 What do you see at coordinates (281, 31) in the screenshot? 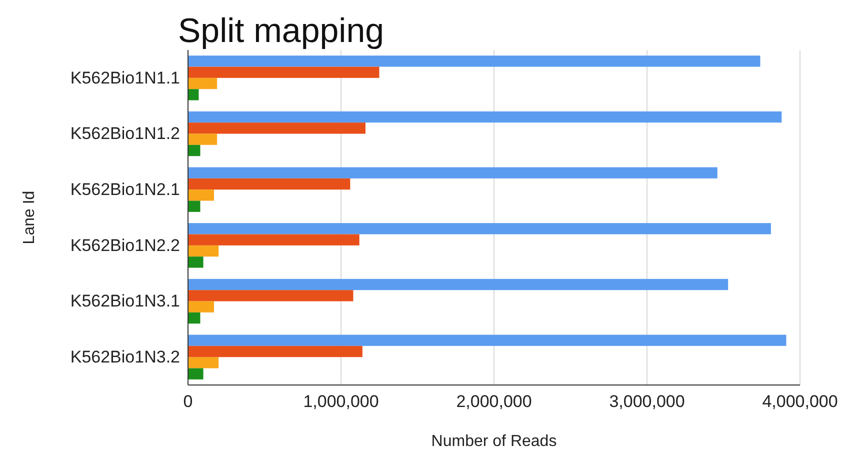
I see `chart-title: Split mapping` at bounding box center [281, 31].